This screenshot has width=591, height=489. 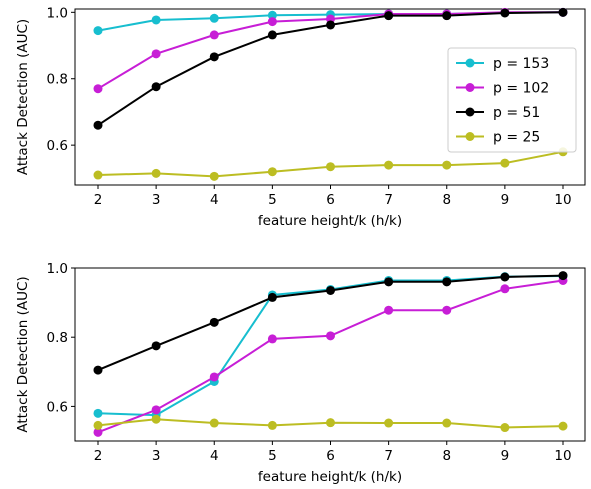 I want to click on legend-item: p = 51, so click(x=498, y=113).